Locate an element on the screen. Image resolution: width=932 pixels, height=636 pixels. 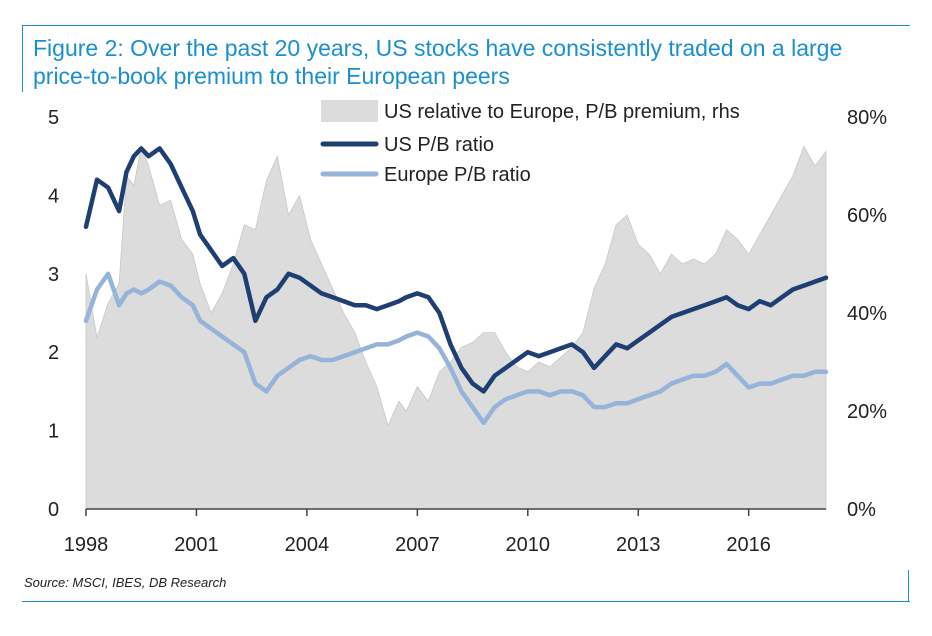
y-left-tick-label: 5 is located at coordinates (53, 118).